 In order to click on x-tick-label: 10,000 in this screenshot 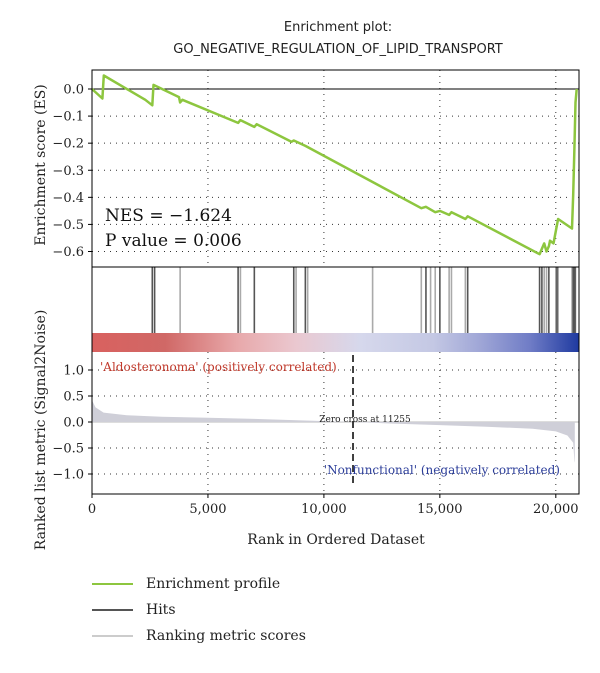, I will do `click(324, 509)`.